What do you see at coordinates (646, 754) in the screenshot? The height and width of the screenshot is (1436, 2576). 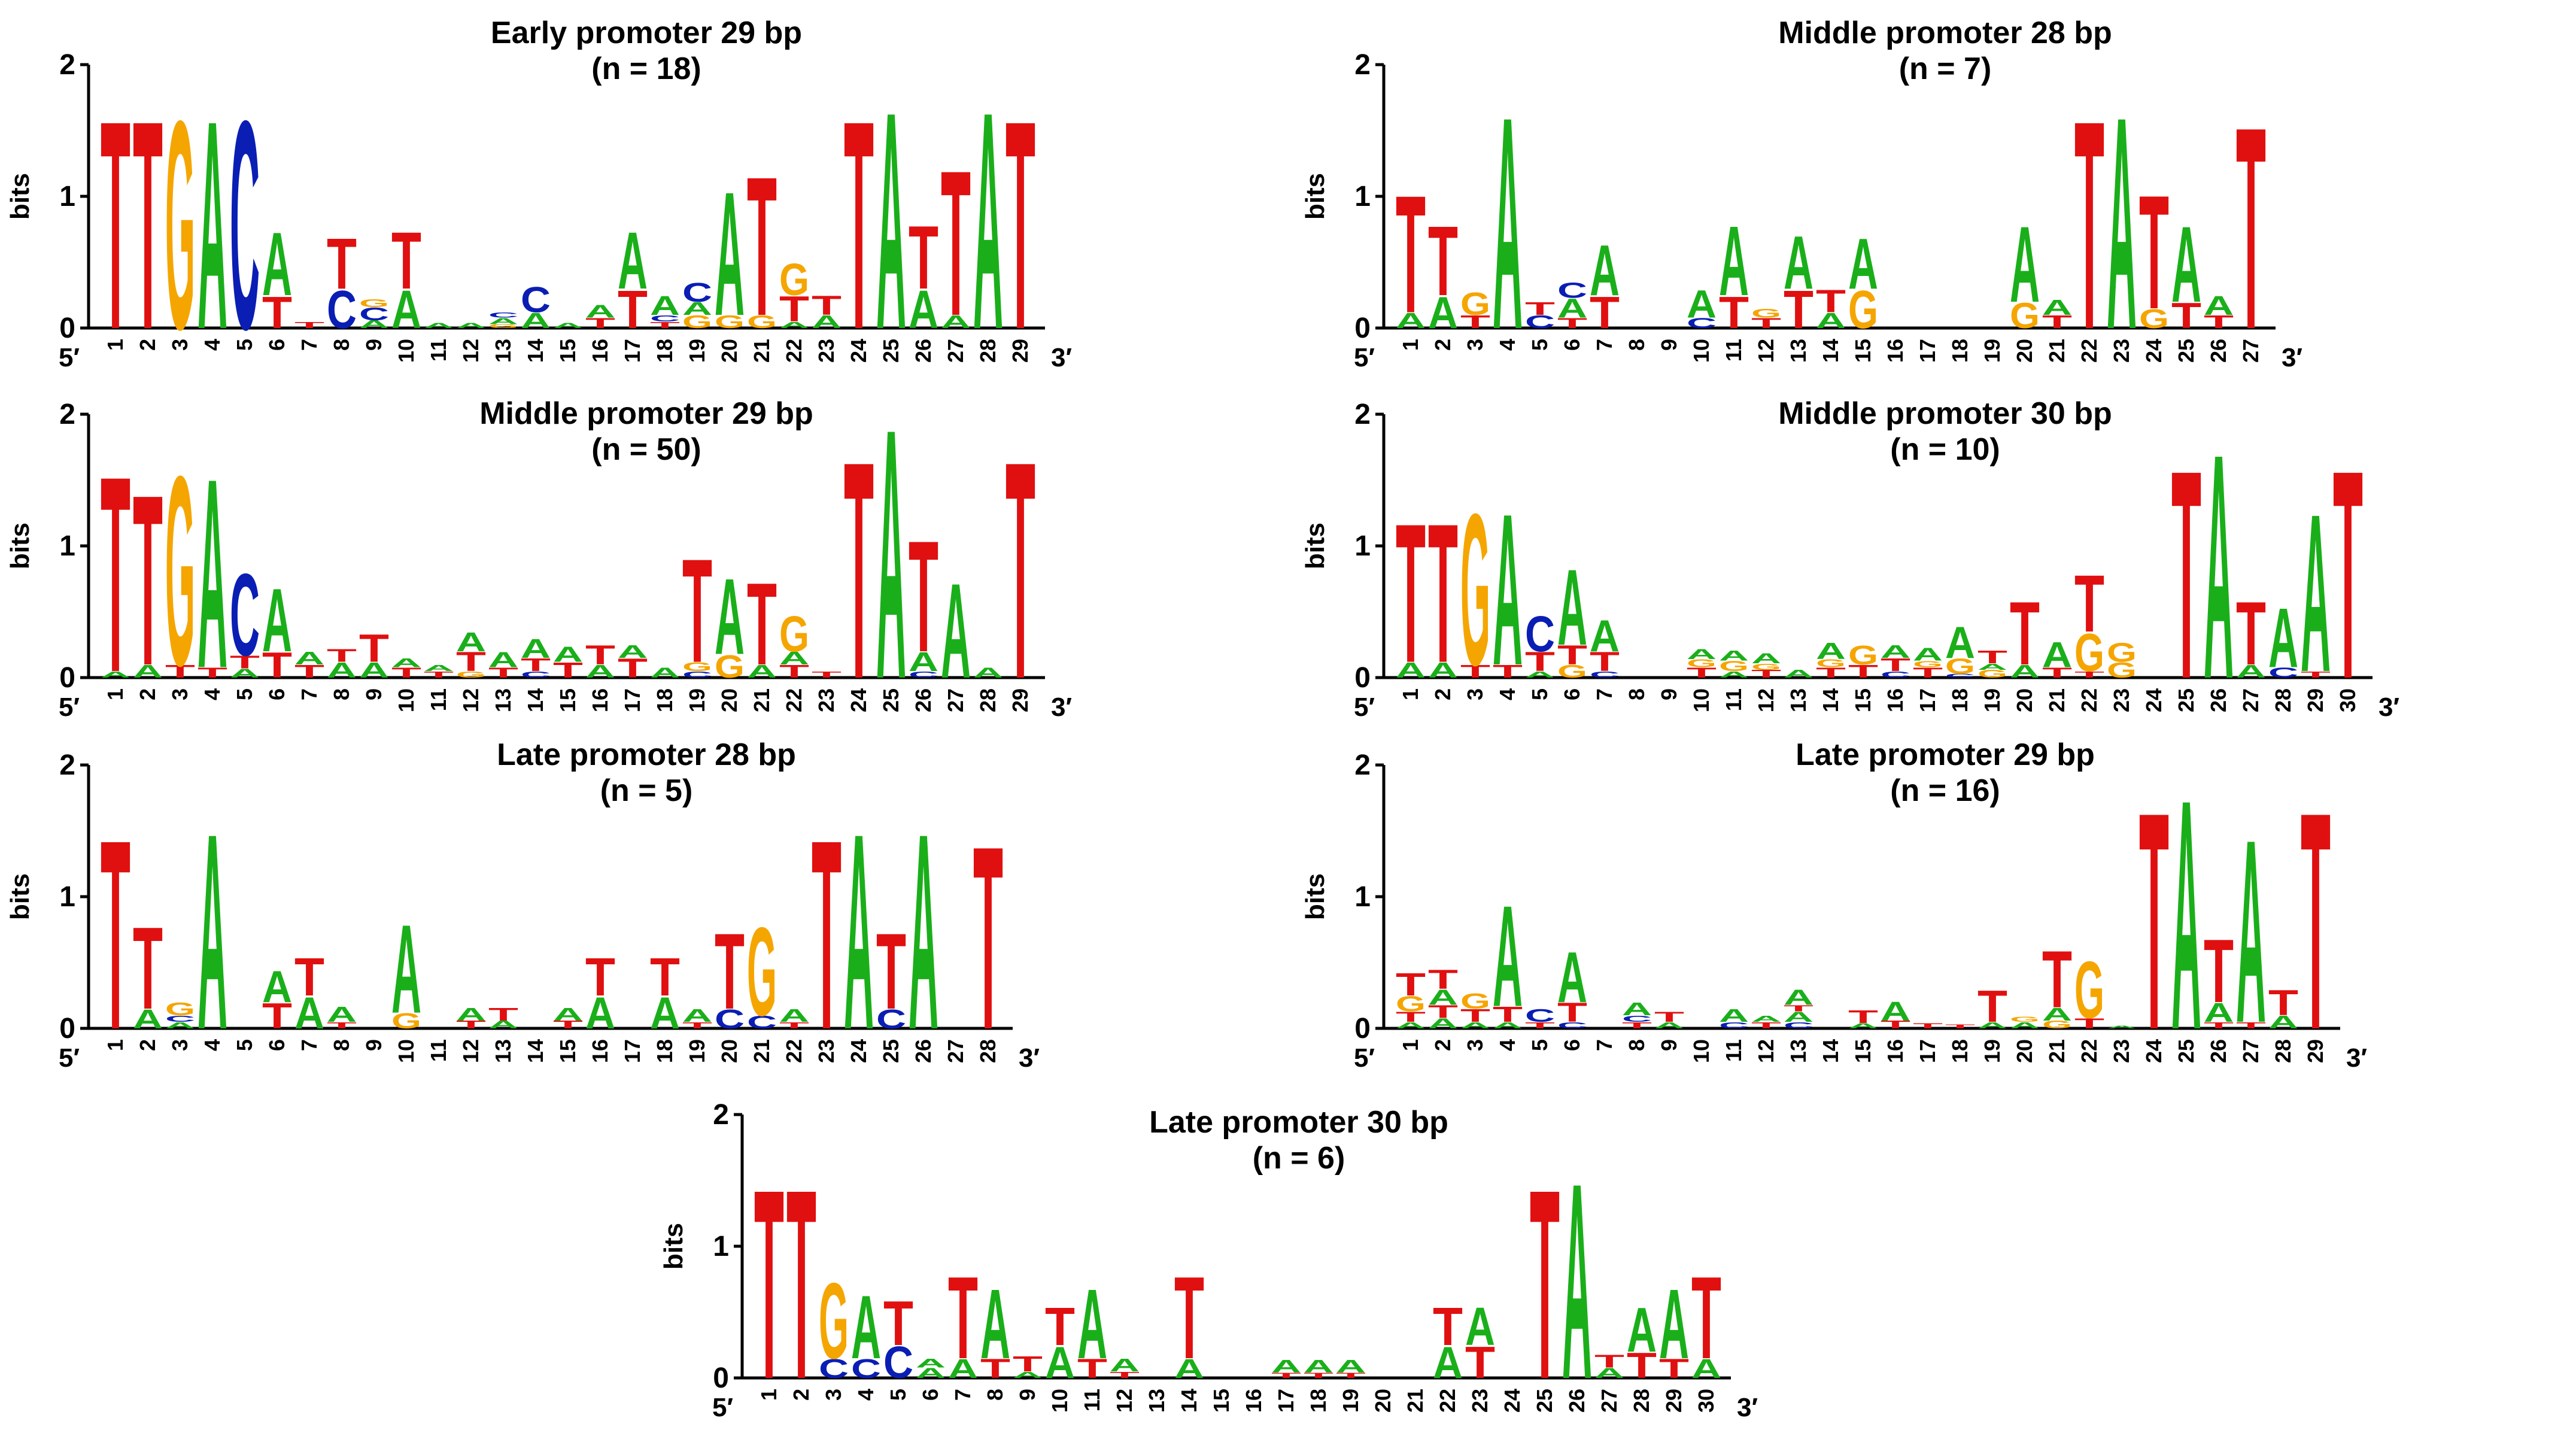 I see `panel-title: Late promoter 28 bp` at bounding box center [646, 754].